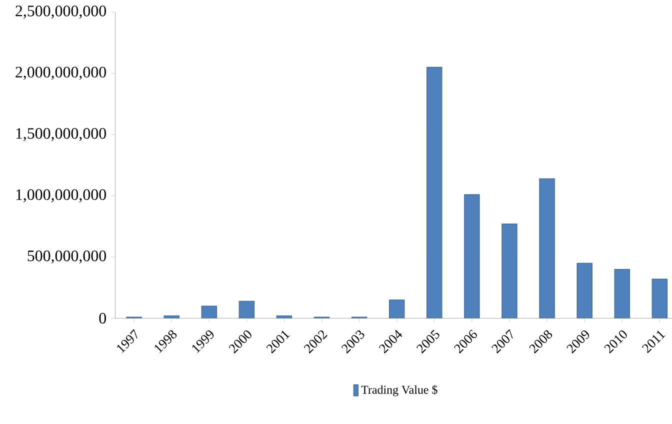 The height and width of the screenshot is (424, 672). I want to click on y-tick-label: 0, so click(102, 318).